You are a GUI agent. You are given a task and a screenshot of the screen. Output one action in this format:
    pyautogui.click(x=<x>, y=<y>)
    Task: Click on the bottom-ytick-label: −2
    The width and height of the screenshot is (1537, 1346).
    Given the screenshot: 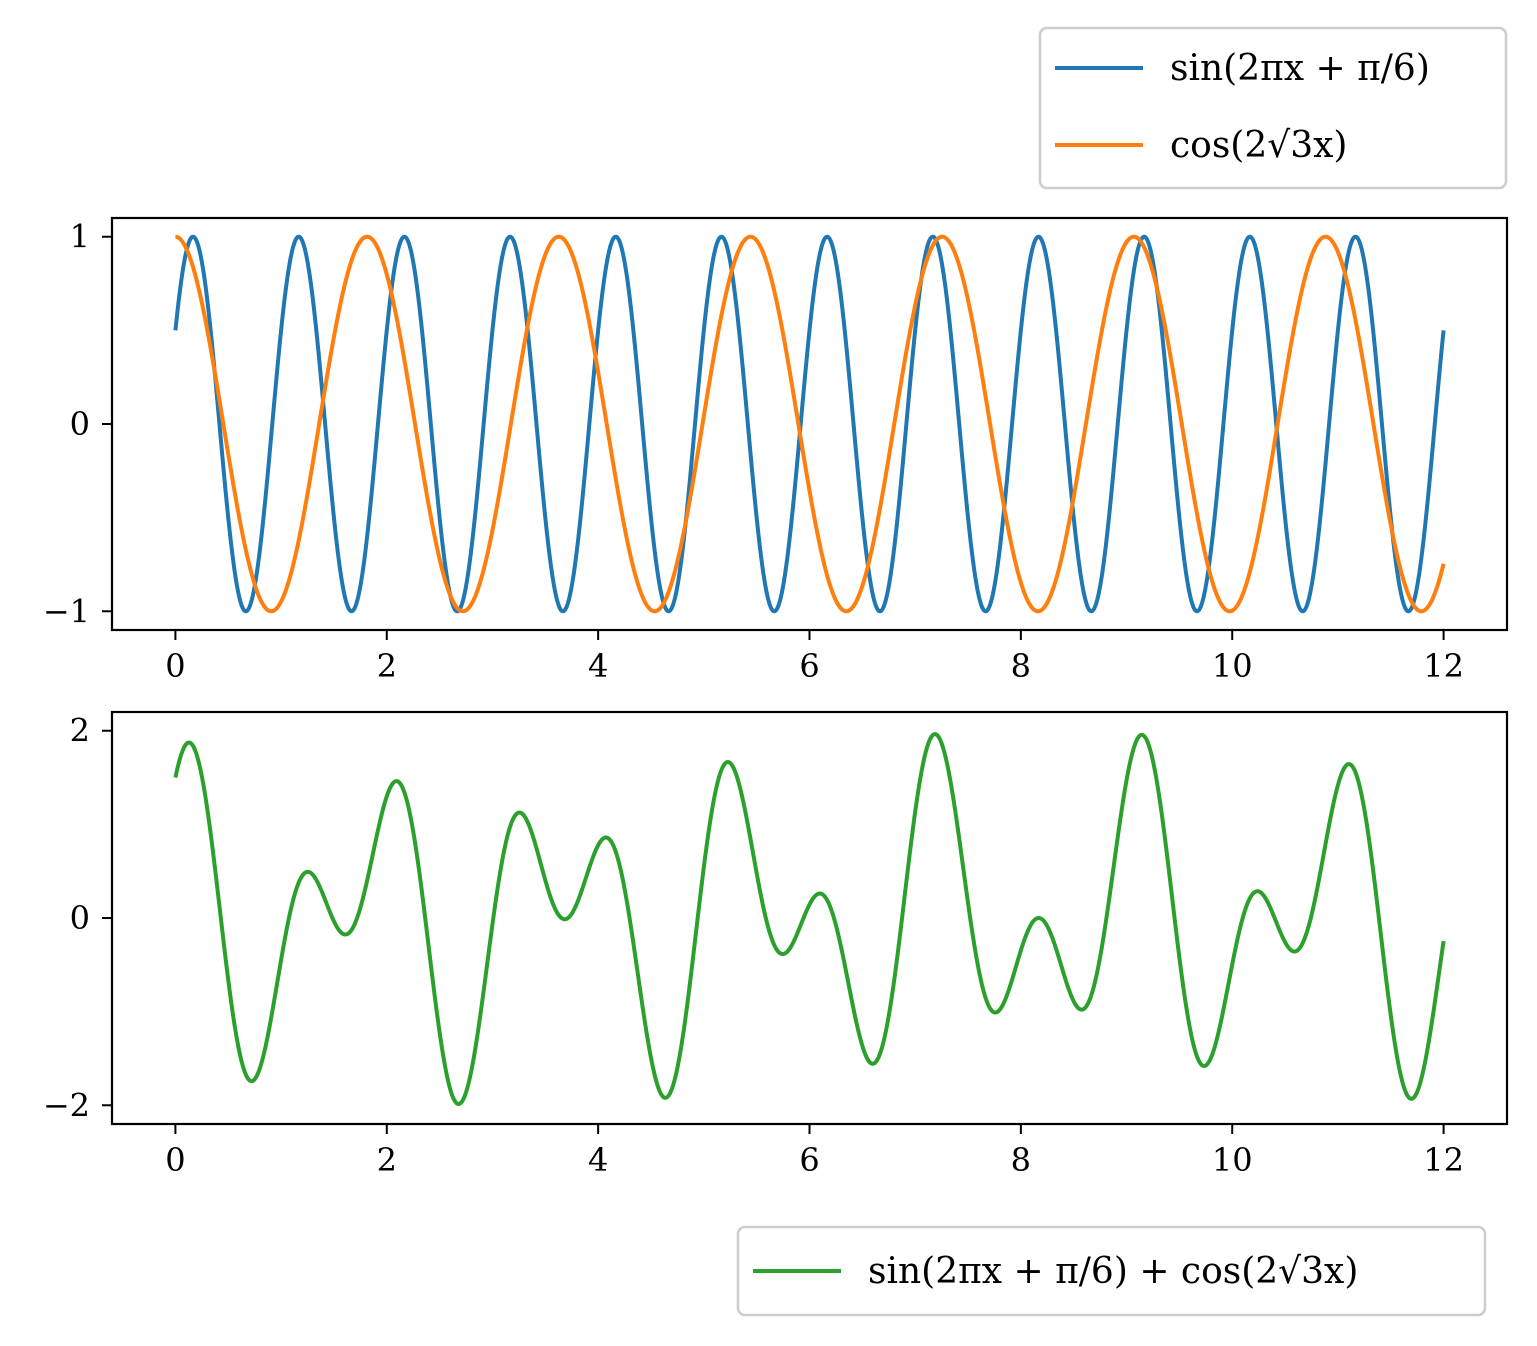 What is the action you would take?
    pyautogui.click(x=66, y=1105)
    